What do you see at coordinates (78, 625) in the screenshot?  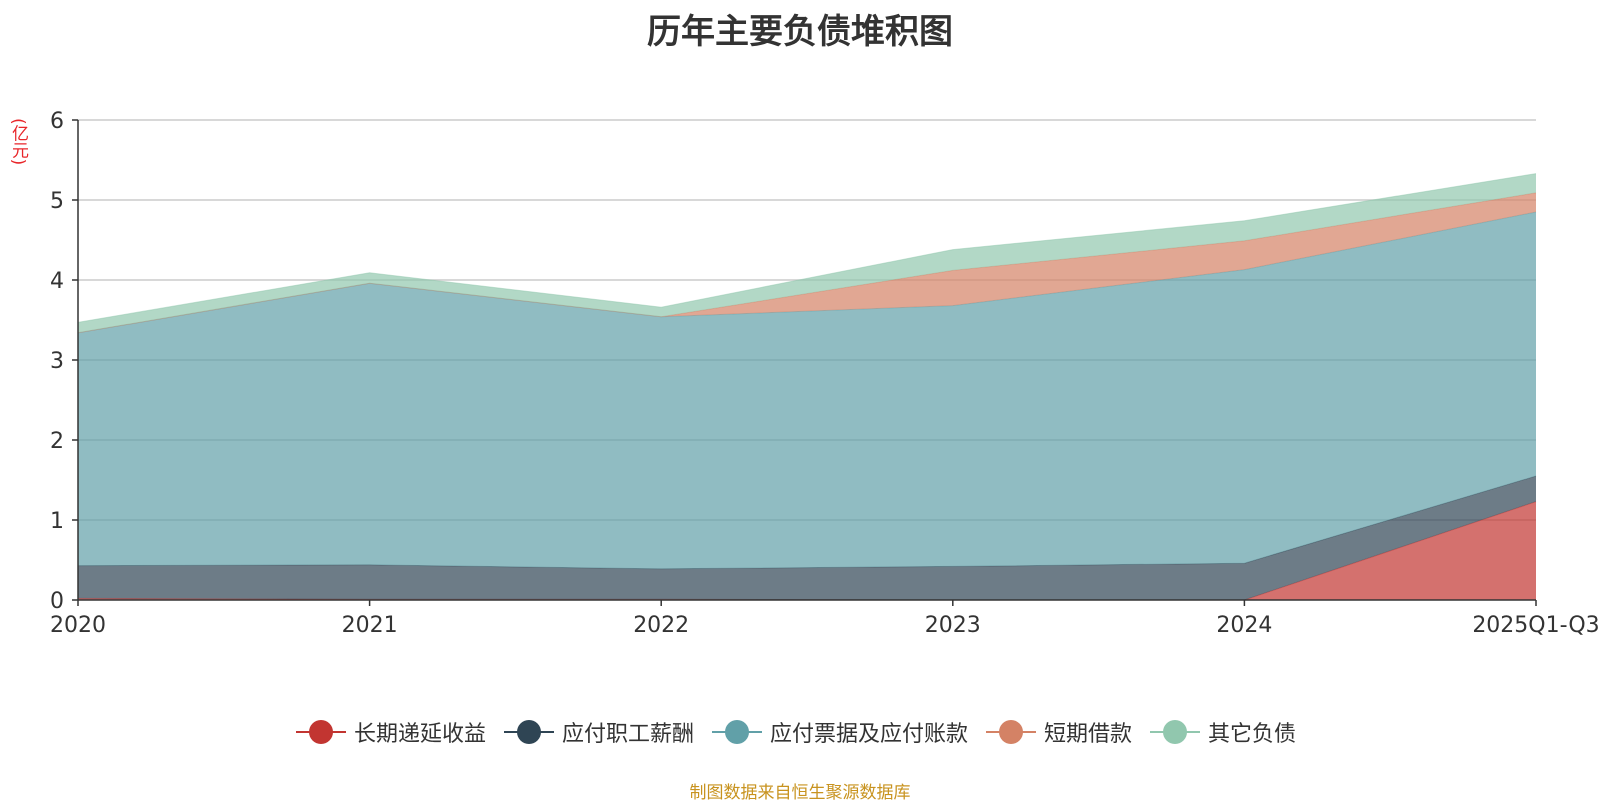 I see `x-tick-label: 2020` at bounding box center [78, 625].